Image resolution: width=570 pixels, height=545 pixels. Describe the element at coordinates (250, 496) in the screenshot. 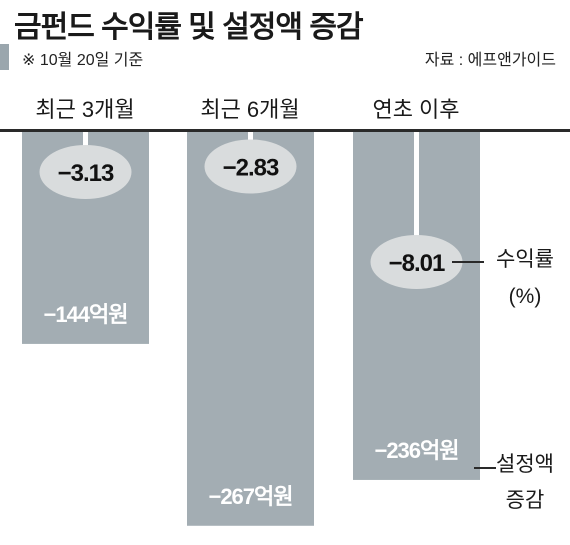

I see `flow-value-label-1: −267억원` at that location.